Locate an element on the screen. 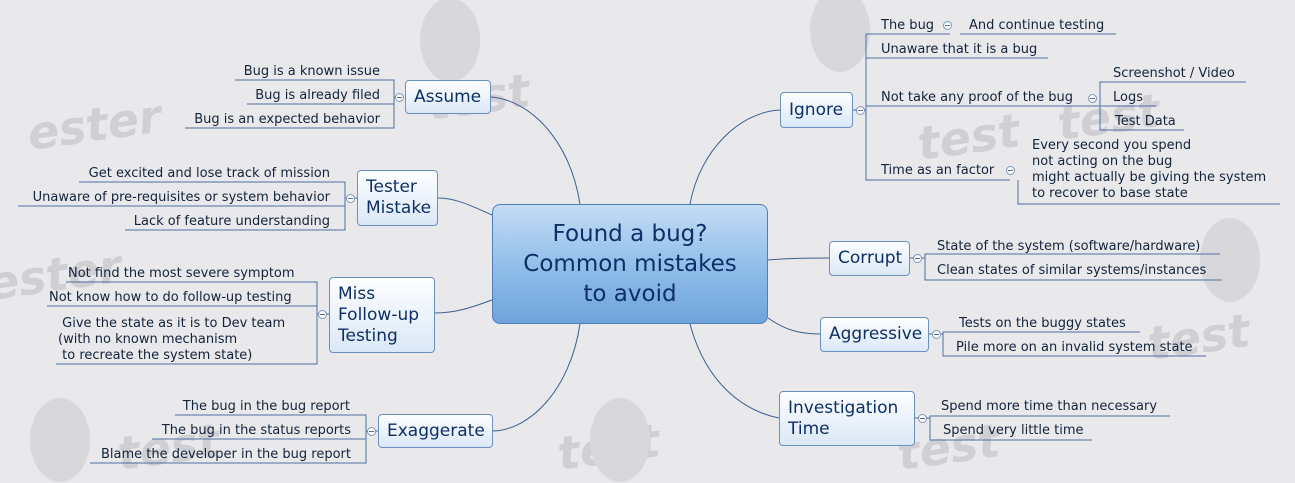 This screenshot has width=1295, height=483. topic-miss-follow-up-testing: Miss Follow-up Testing is located at coordinates (382, 315).